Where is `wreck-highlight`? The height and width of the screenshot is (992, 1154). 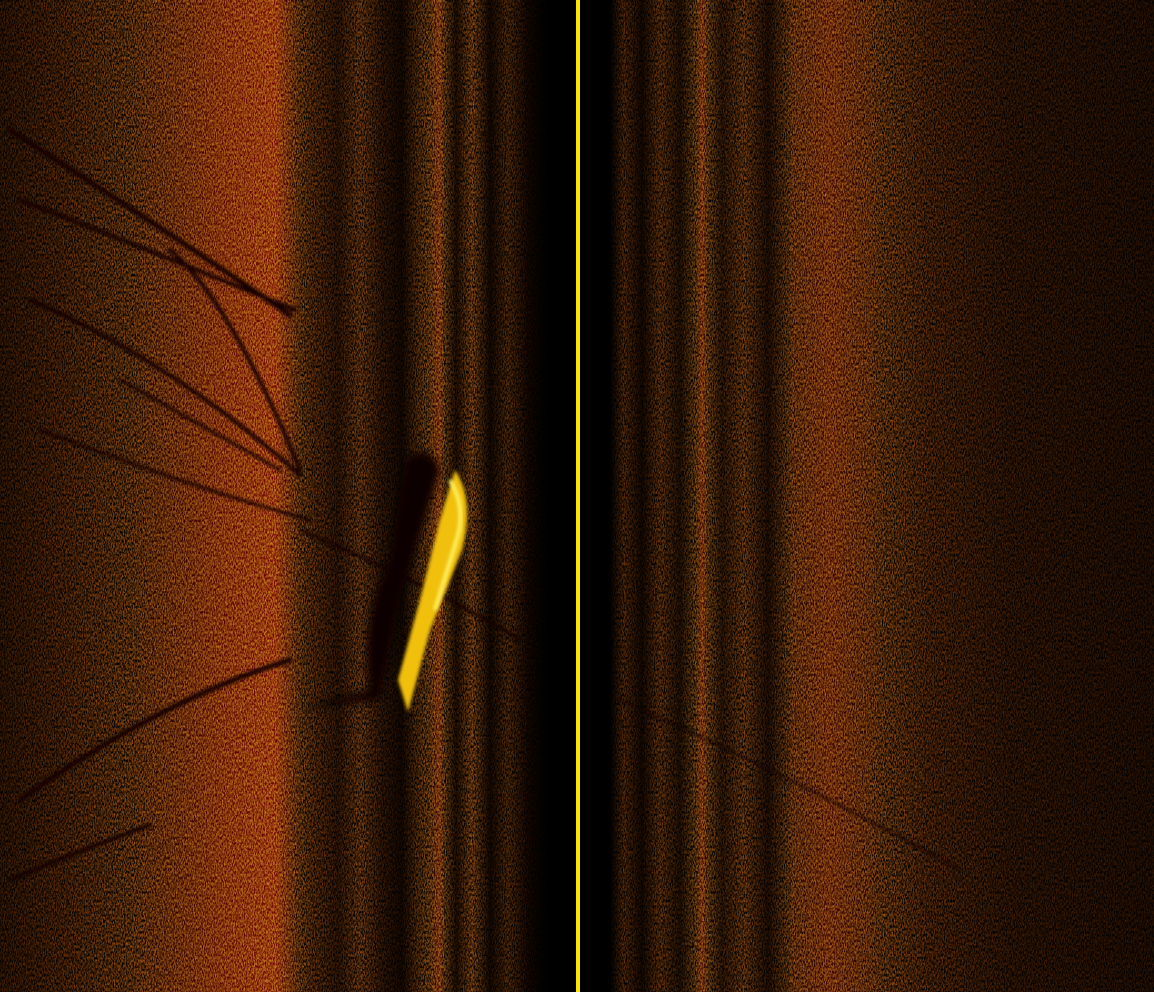
wreck-highlight is located at coordinates (448, 544).